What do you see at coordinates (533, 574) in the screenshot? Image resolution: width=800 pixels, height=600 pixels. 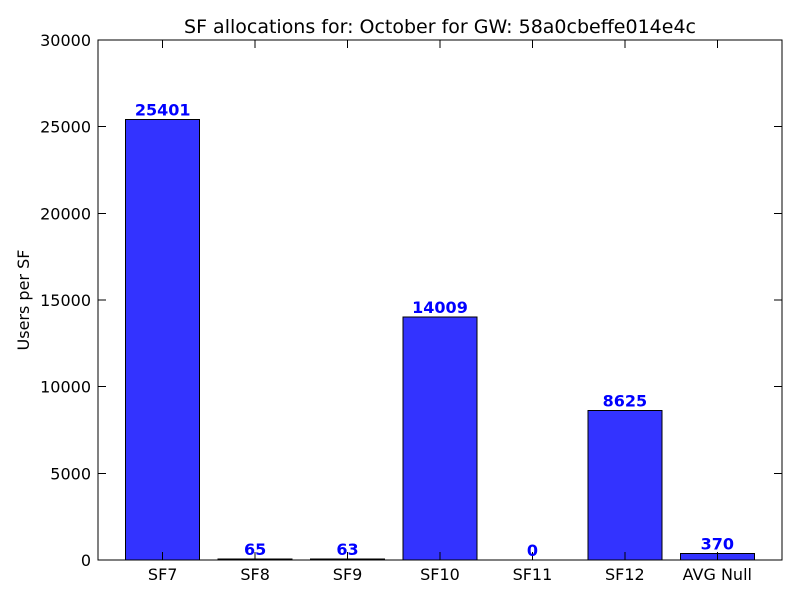 I see `x-tick-label-sf11: SF11` at bounding box center [533, 574].